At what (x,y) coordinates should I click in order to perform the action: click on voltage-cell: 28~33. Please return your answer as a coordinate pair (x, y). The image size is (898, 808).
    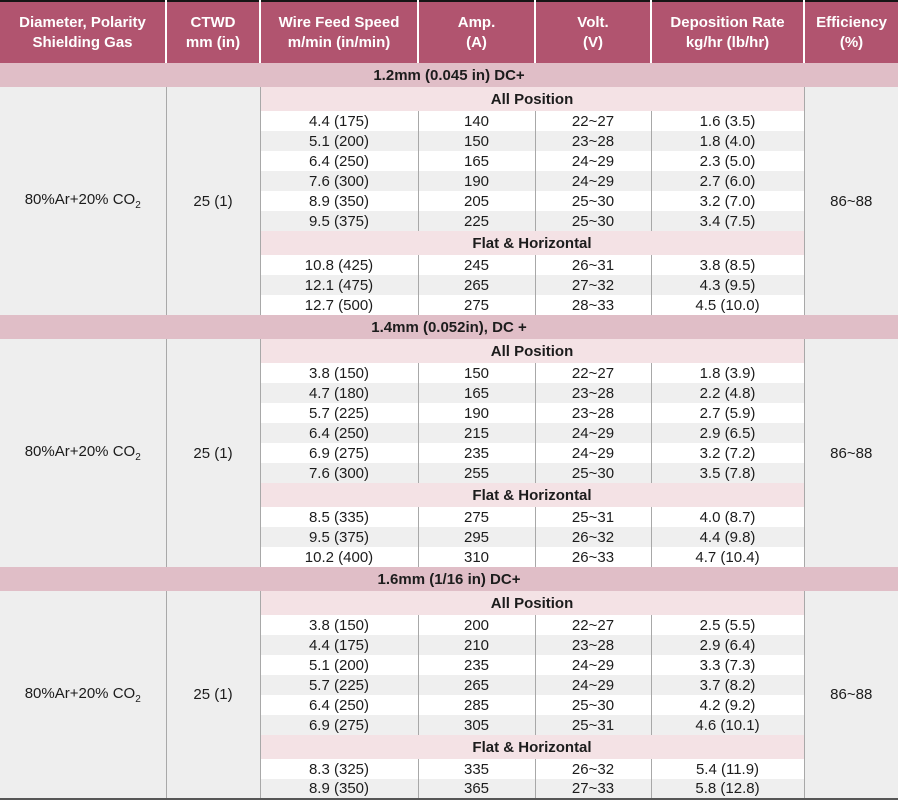
    Looking at the image, I should click on (592, 305).